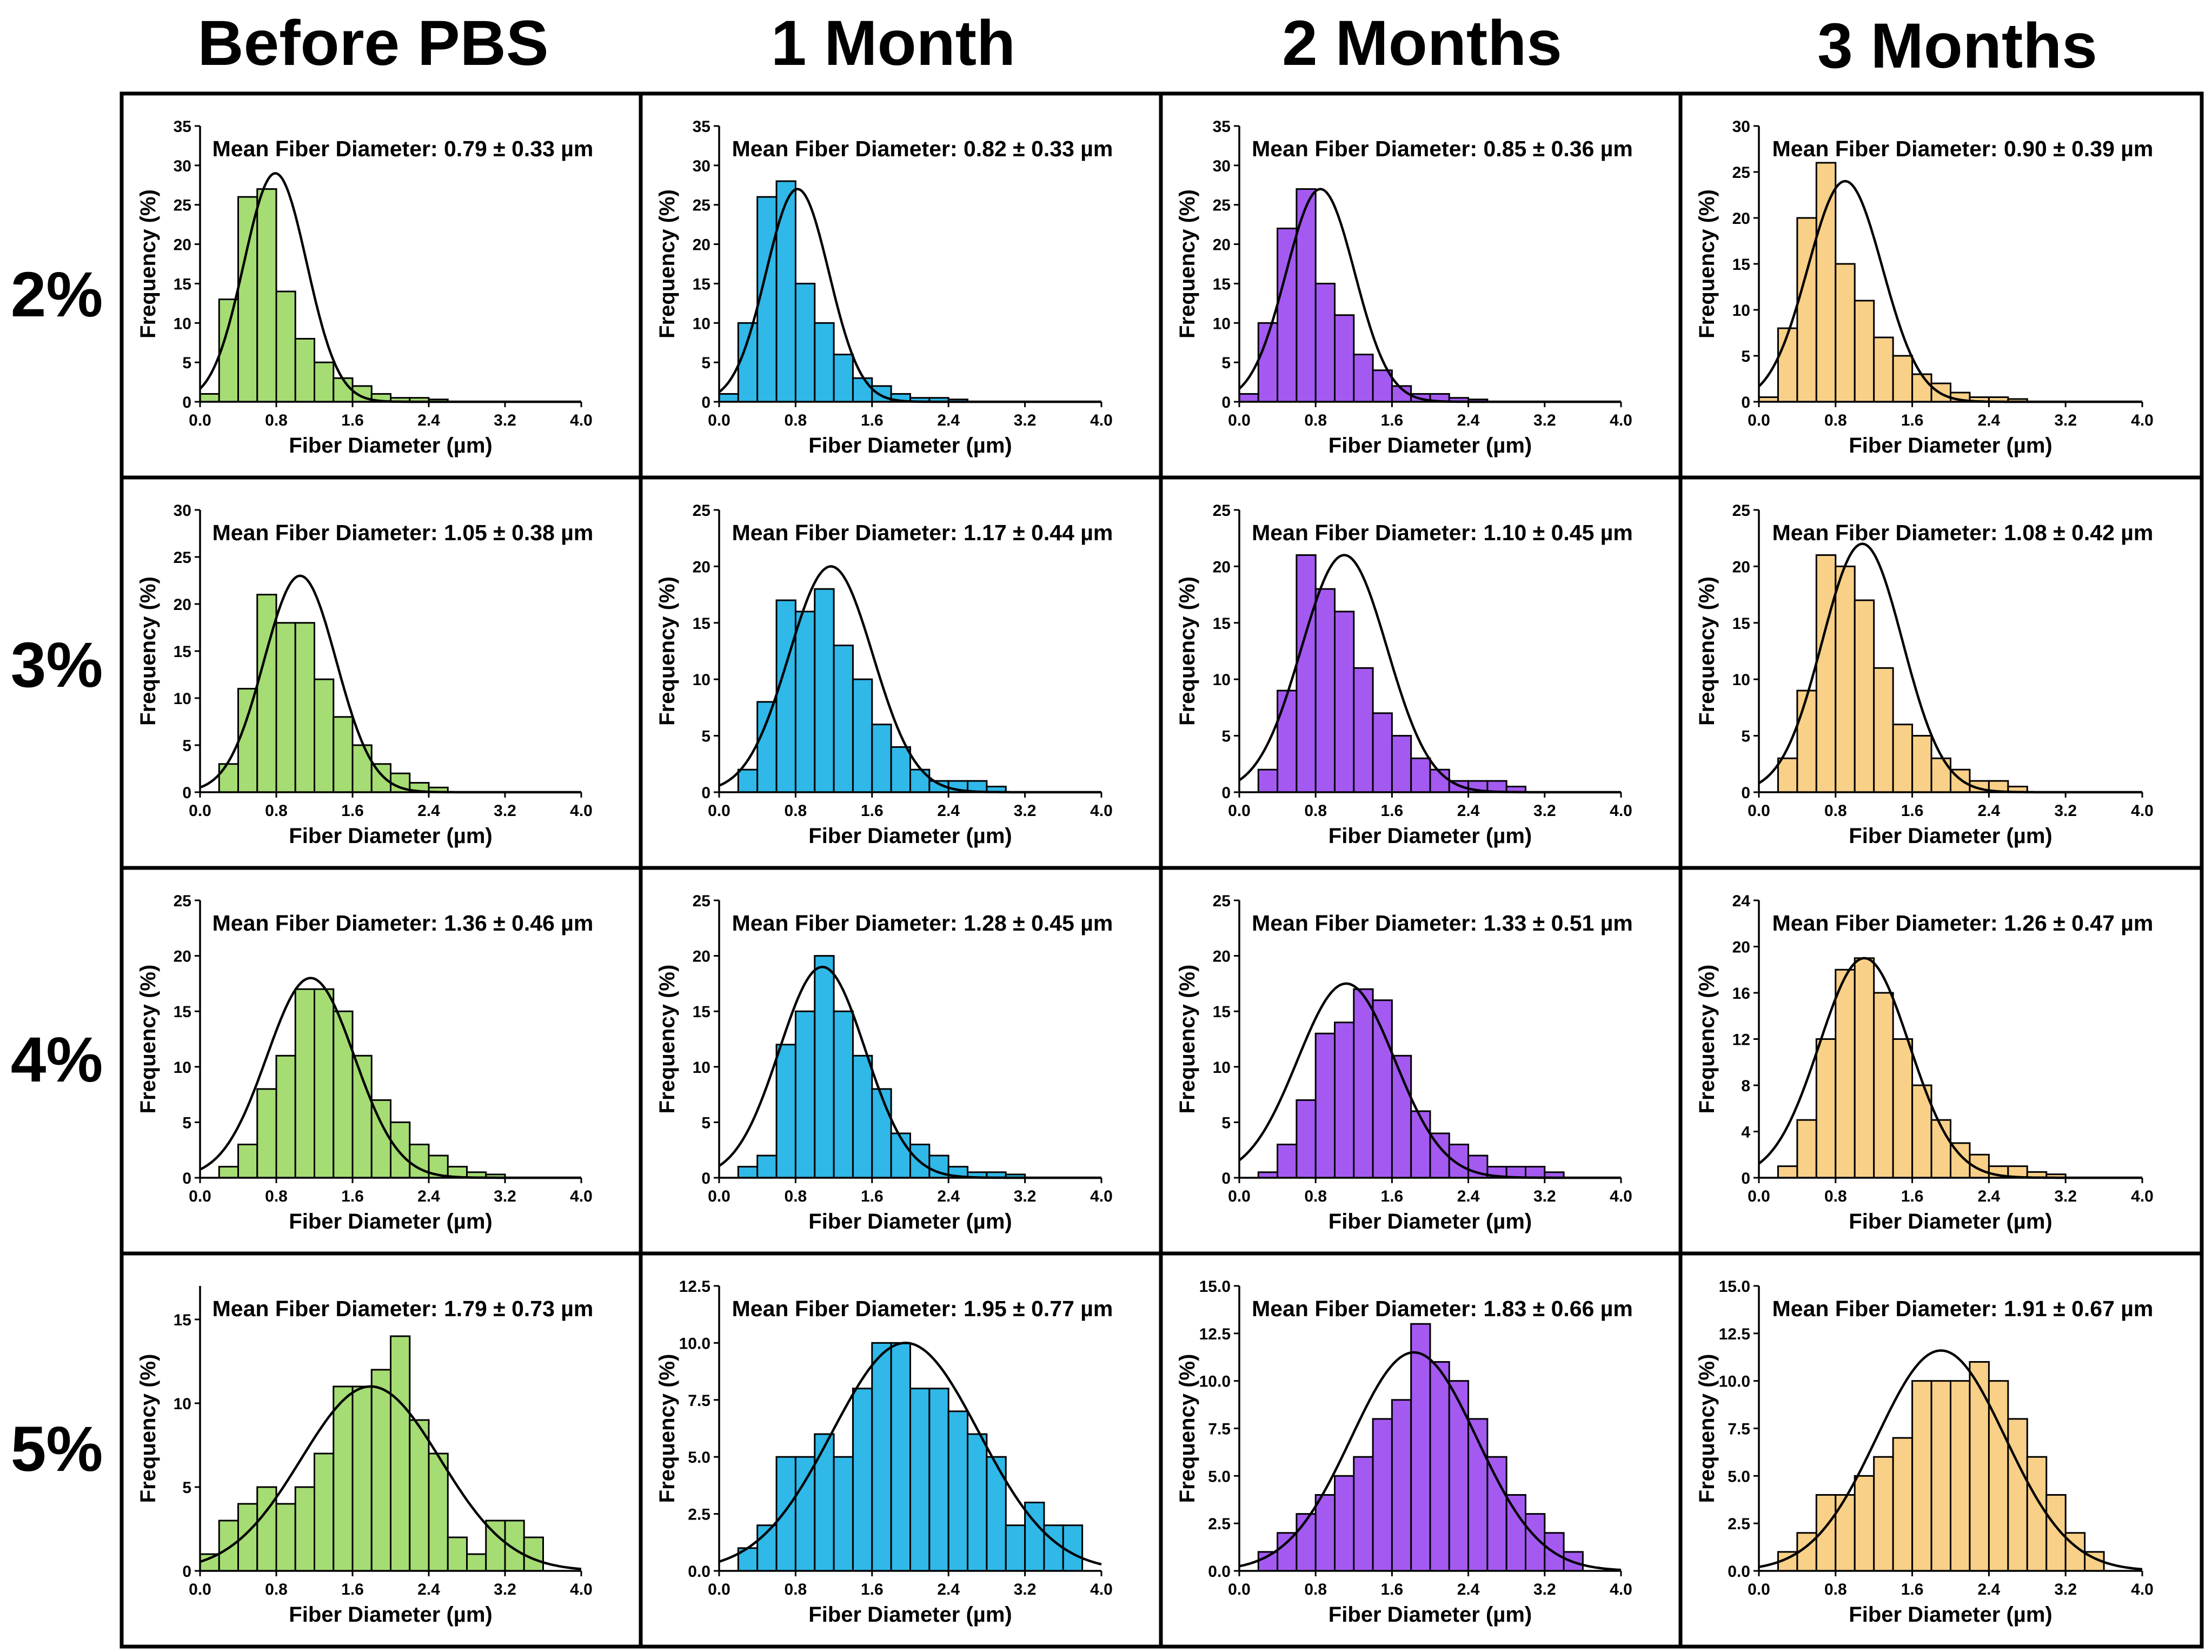 The image size is (2212, 1652). What do you see at coordinates (922, 148) in the screenshot?
I see `mean-diameter-annotation: Mean Fiber Diameter: 0.82 ± 0.33 µm` at bounding box center [922, 148].